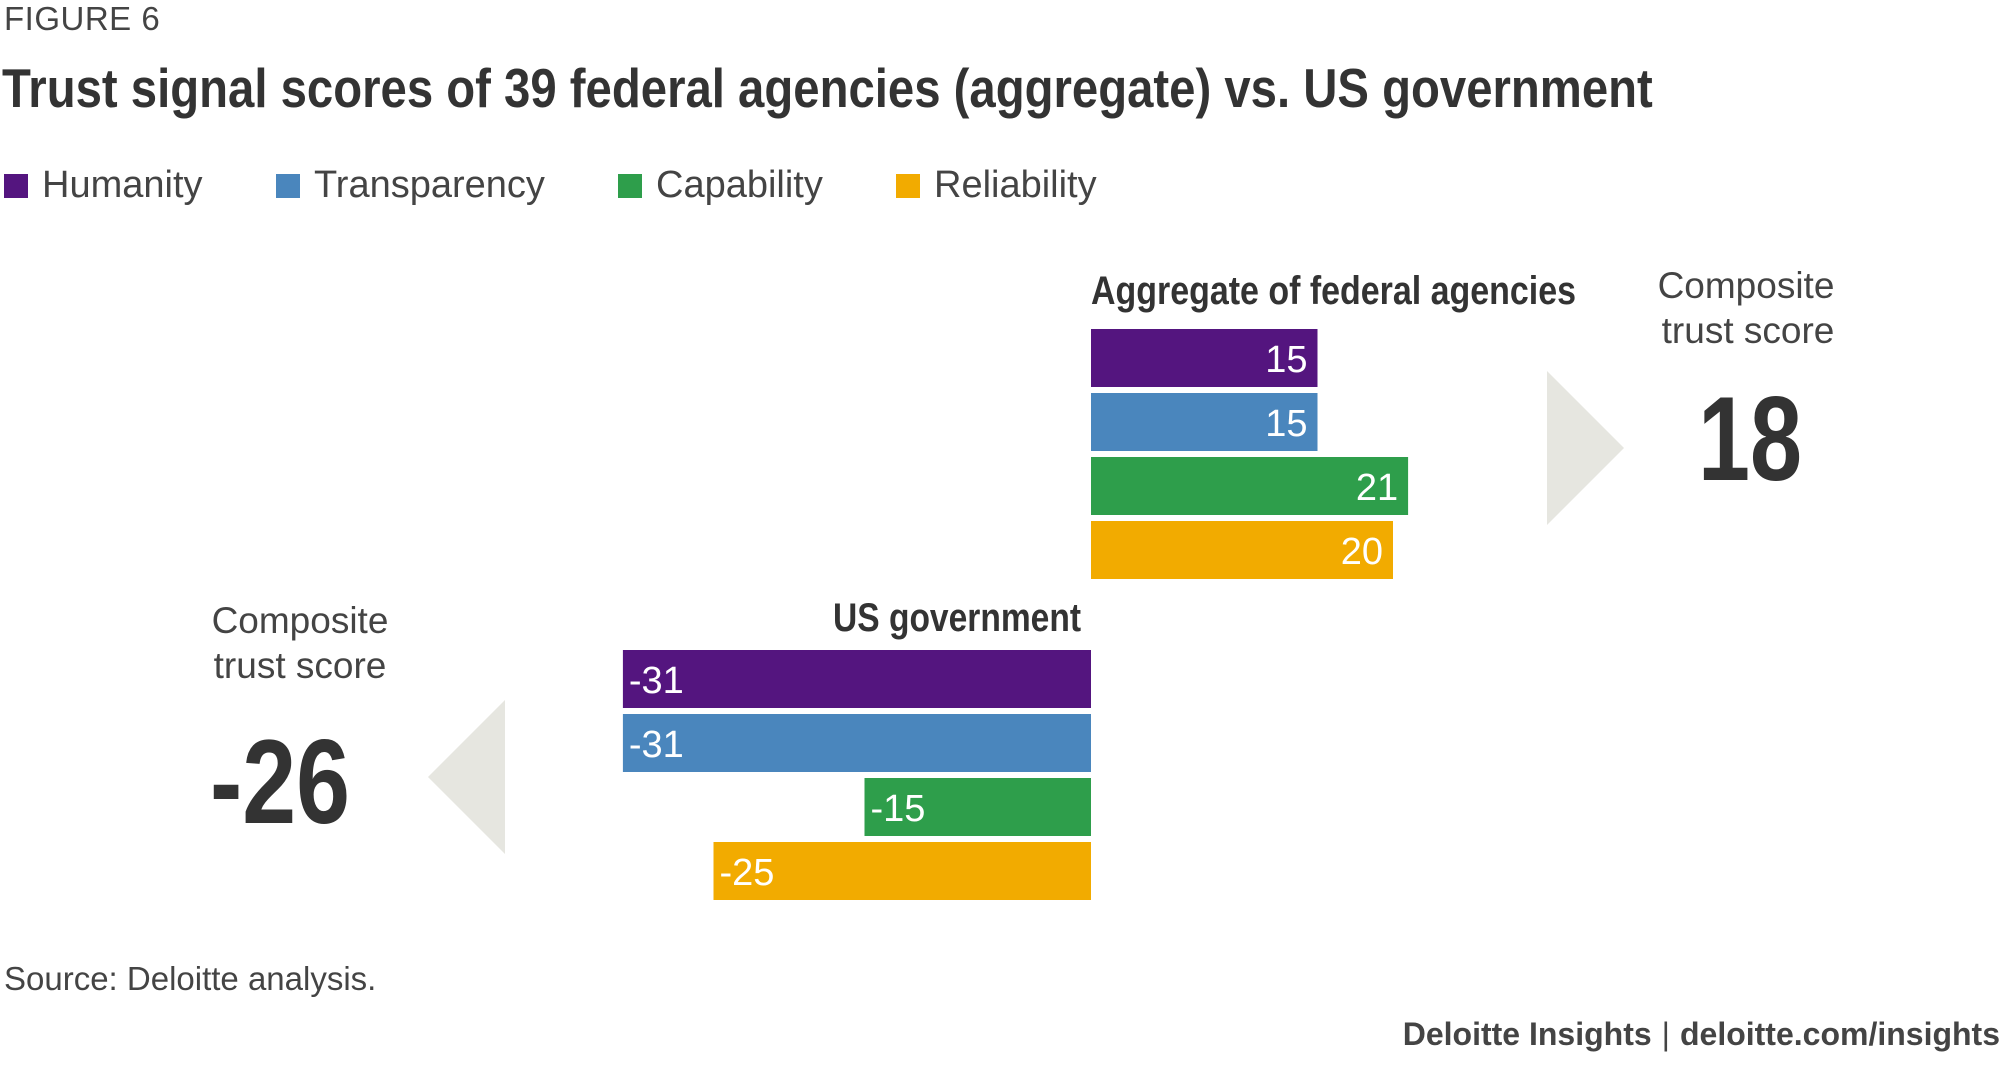 The image size is (2000, 1065). I want to click on footer-url: deloitte.com/insights, so click(1839, 1034).